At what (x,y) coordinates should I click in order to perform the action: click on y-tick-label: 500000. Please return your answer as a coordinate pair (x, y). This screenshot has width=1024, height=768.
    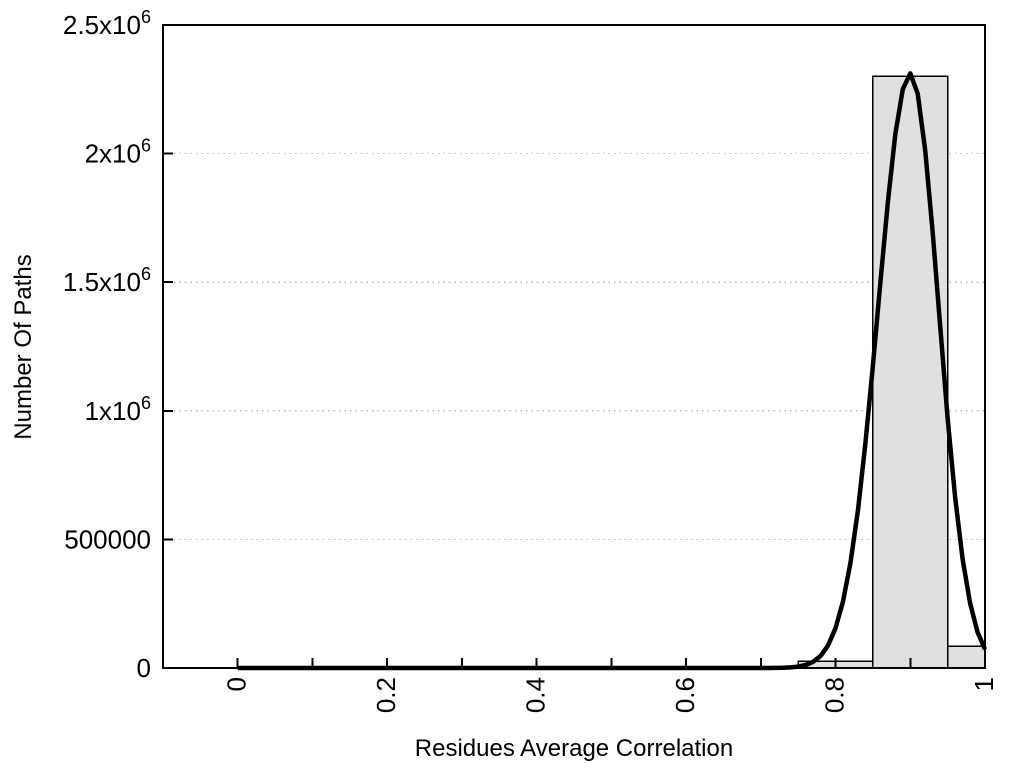
    Looking at the image, I should click on (107, 539).